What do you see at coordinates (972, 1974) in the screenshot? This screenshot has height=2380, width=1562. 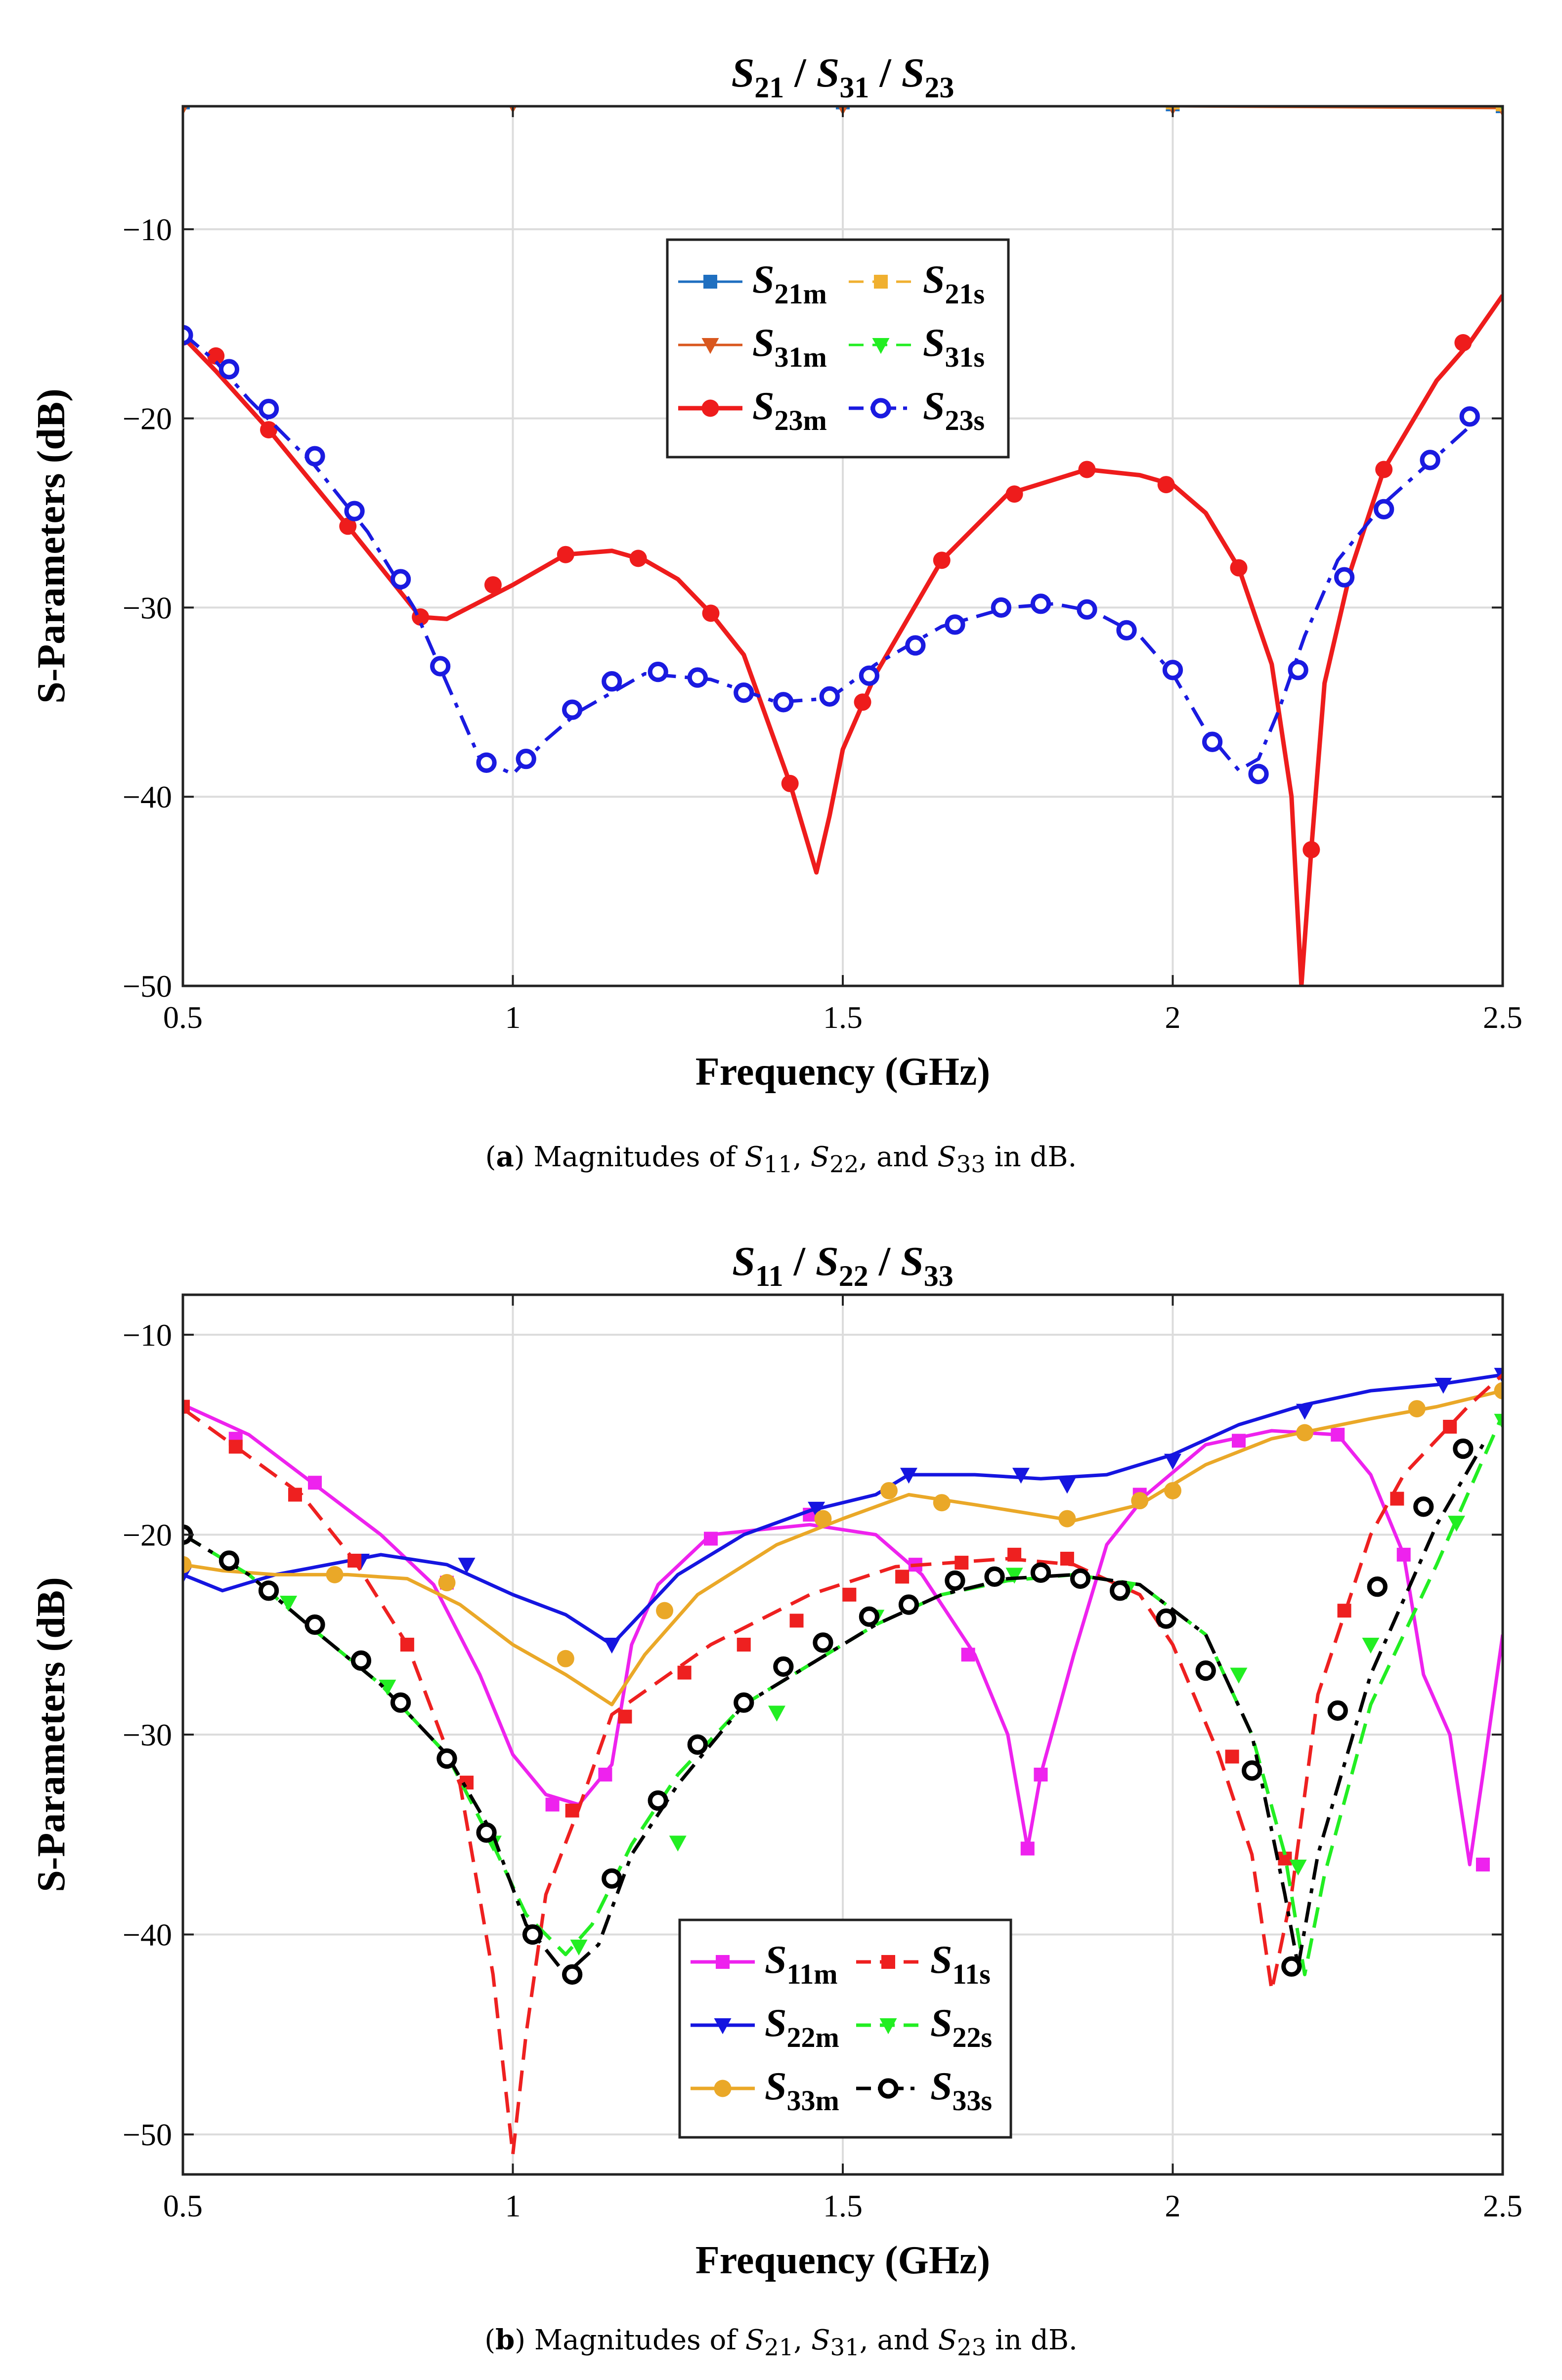 I see `legend-label-S11s-sub: 11s` at bounding box center [972, 1974].